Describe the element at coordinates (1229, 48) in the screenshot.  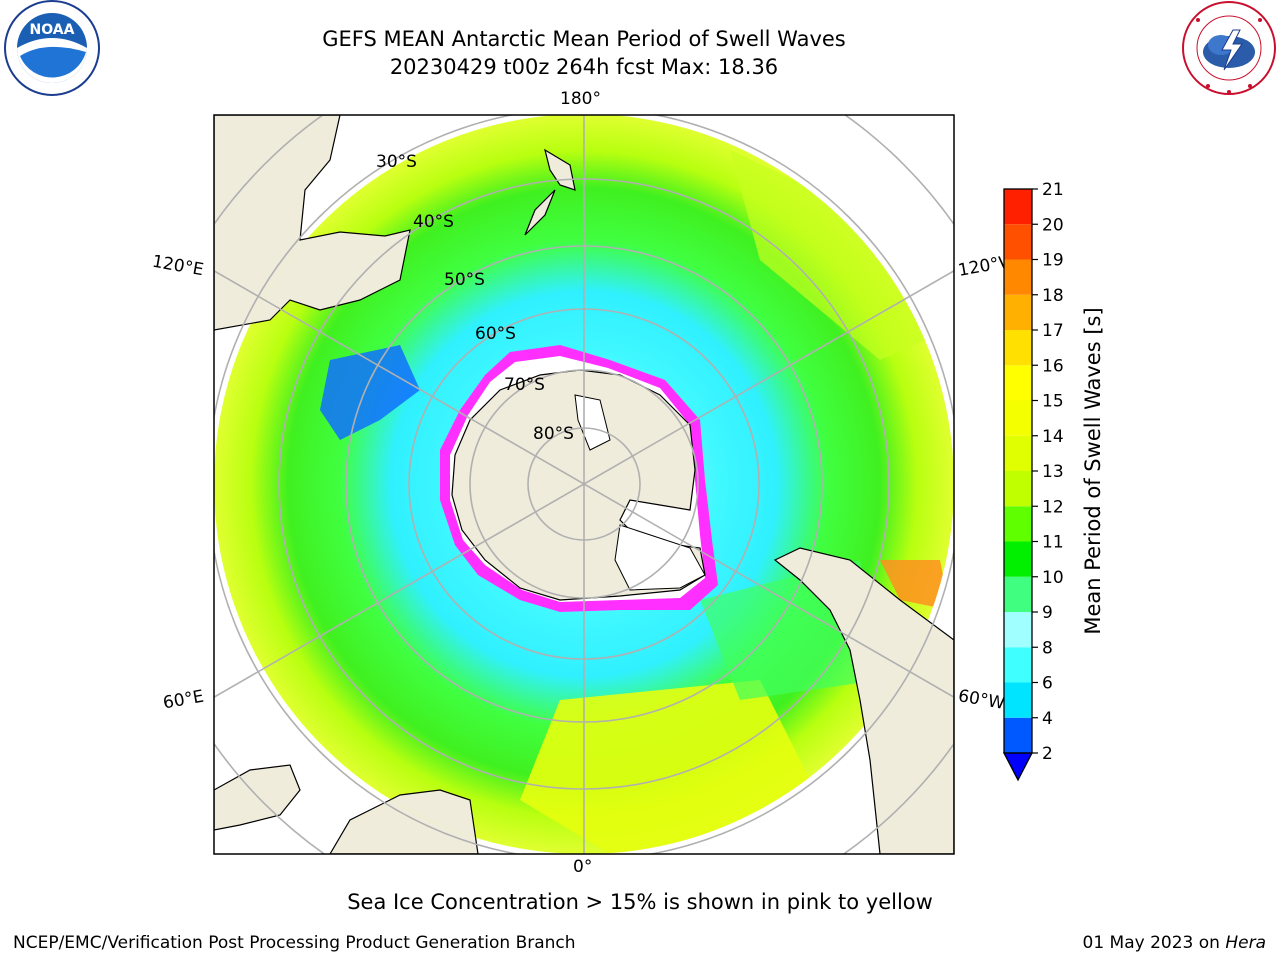
I see `nws-logo` at that location.